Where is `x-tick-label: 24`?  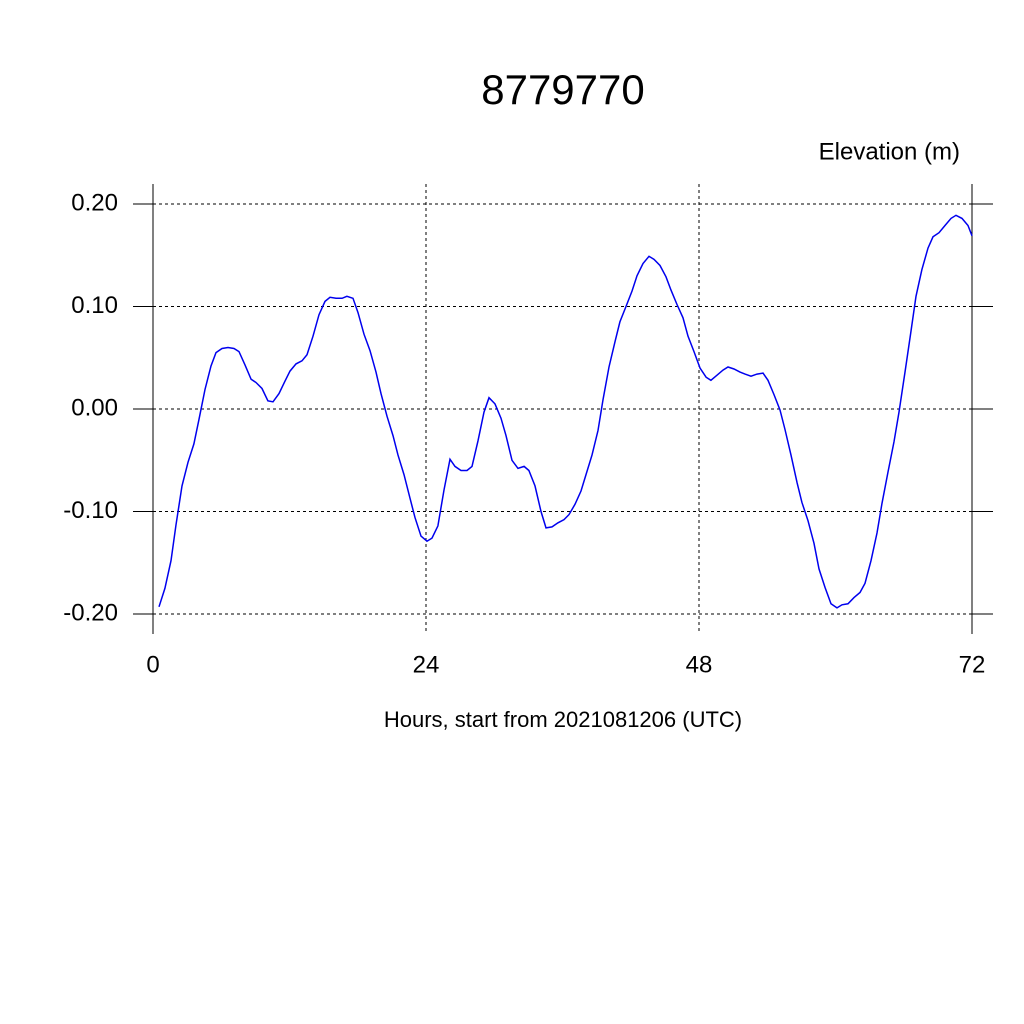 x-tick-label: 24 is located at coordinates (426, 664).